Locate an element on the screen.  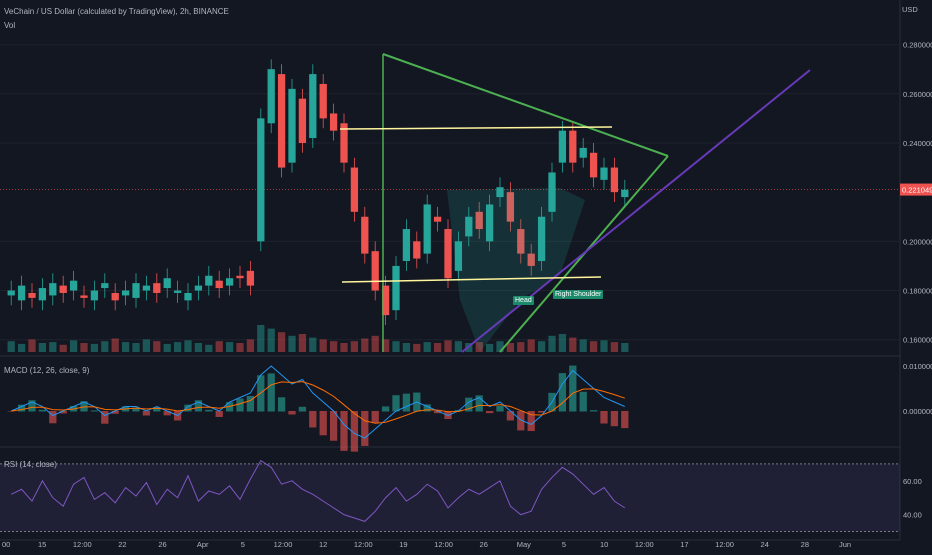
time-tick-label: 26 is located at coordinates (162, 544).